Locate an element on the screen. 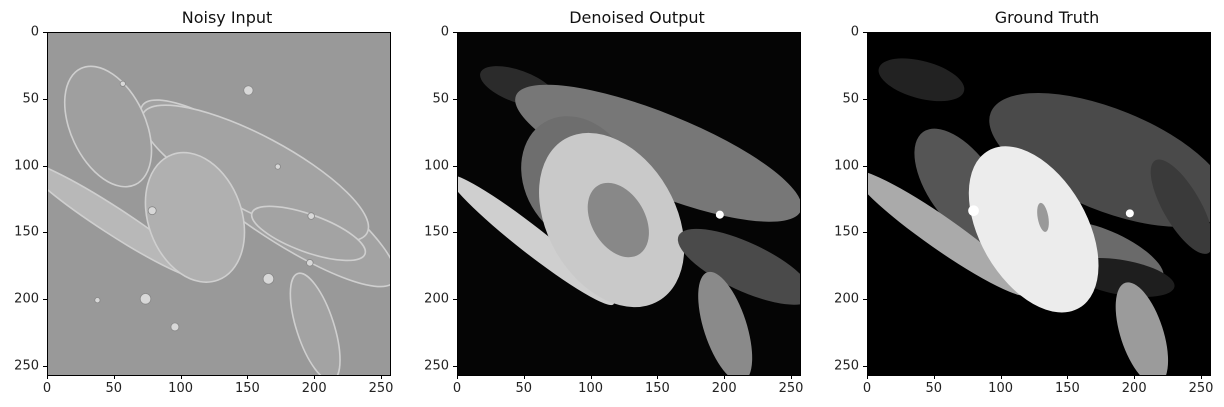 The image size is (1224, 407). panel-title: Noisy Input is located at coordinates (227, 17).